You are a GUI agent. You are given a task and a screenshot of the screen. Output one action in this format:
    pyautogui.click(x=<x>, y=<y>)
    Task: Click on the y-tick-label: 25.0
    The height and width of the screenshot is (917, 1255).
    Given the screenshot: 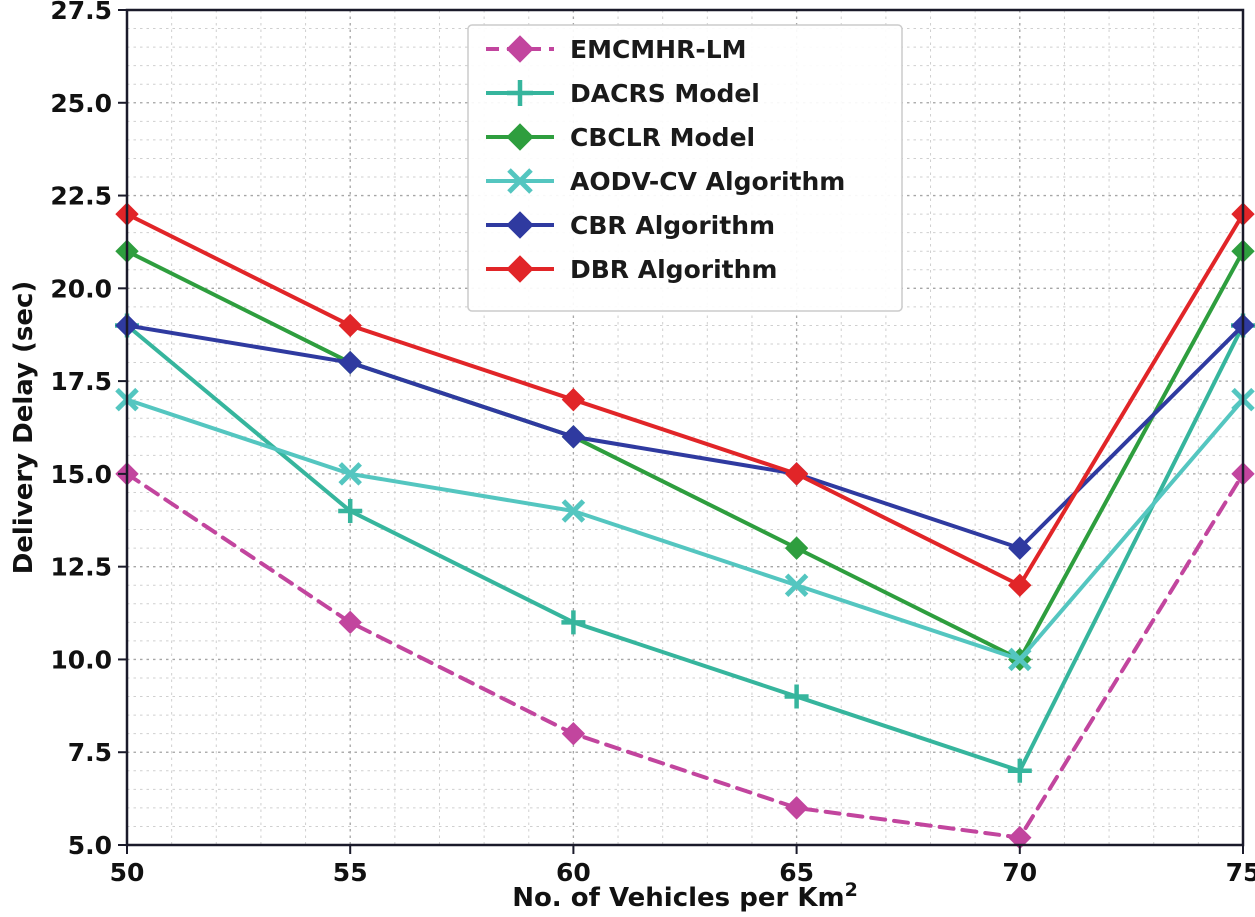 What is the action you would take?
    pyautogui.click(x=81, y=103)
    